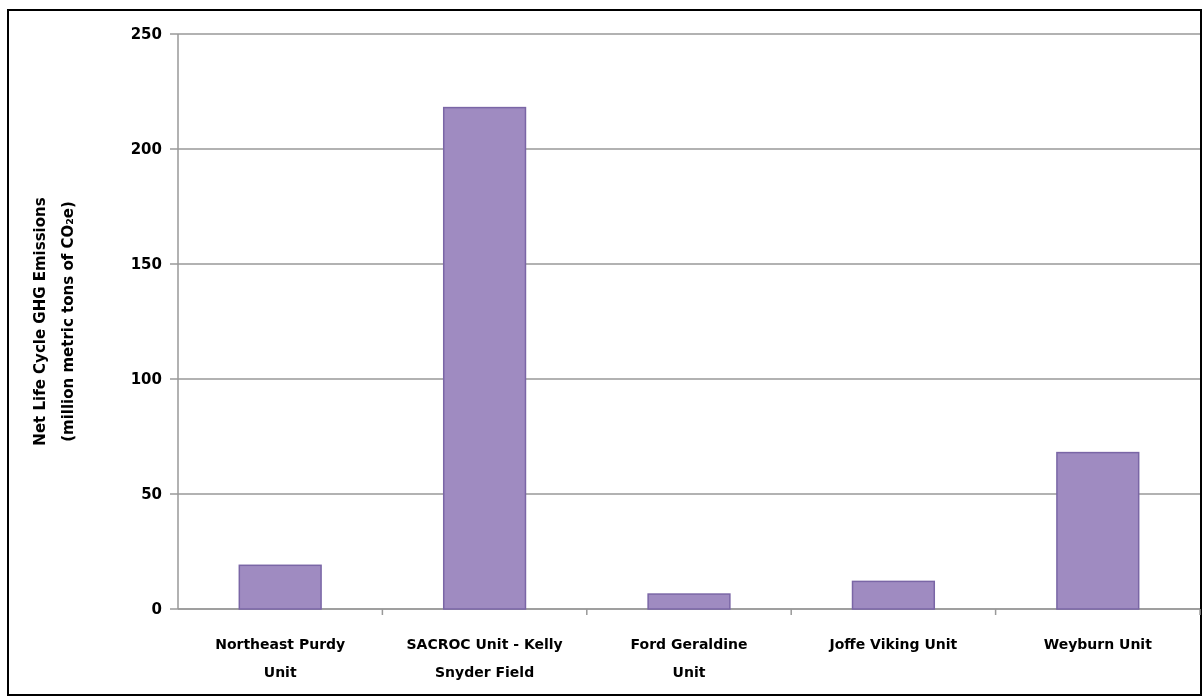  I want to click on x-tick-label: SACROC Unit - Kelly Snyder Field, so click(484, 658).